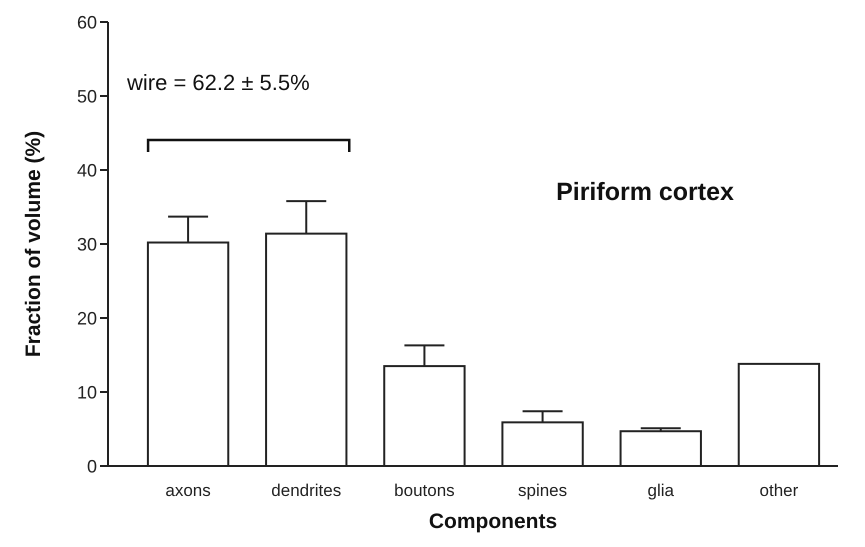  I want to click on y-tick-label: 20, so click(86, 318).